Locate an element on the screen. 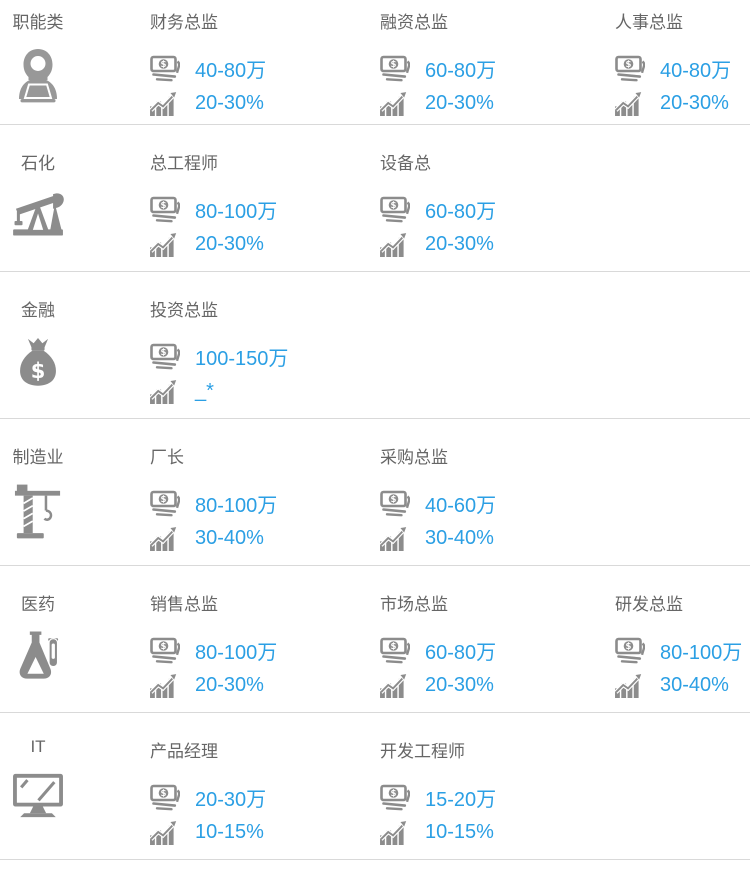 The width and height of the screenshot is (750, 872). job-title: 销售总监 is located at coordinates (184, 604).